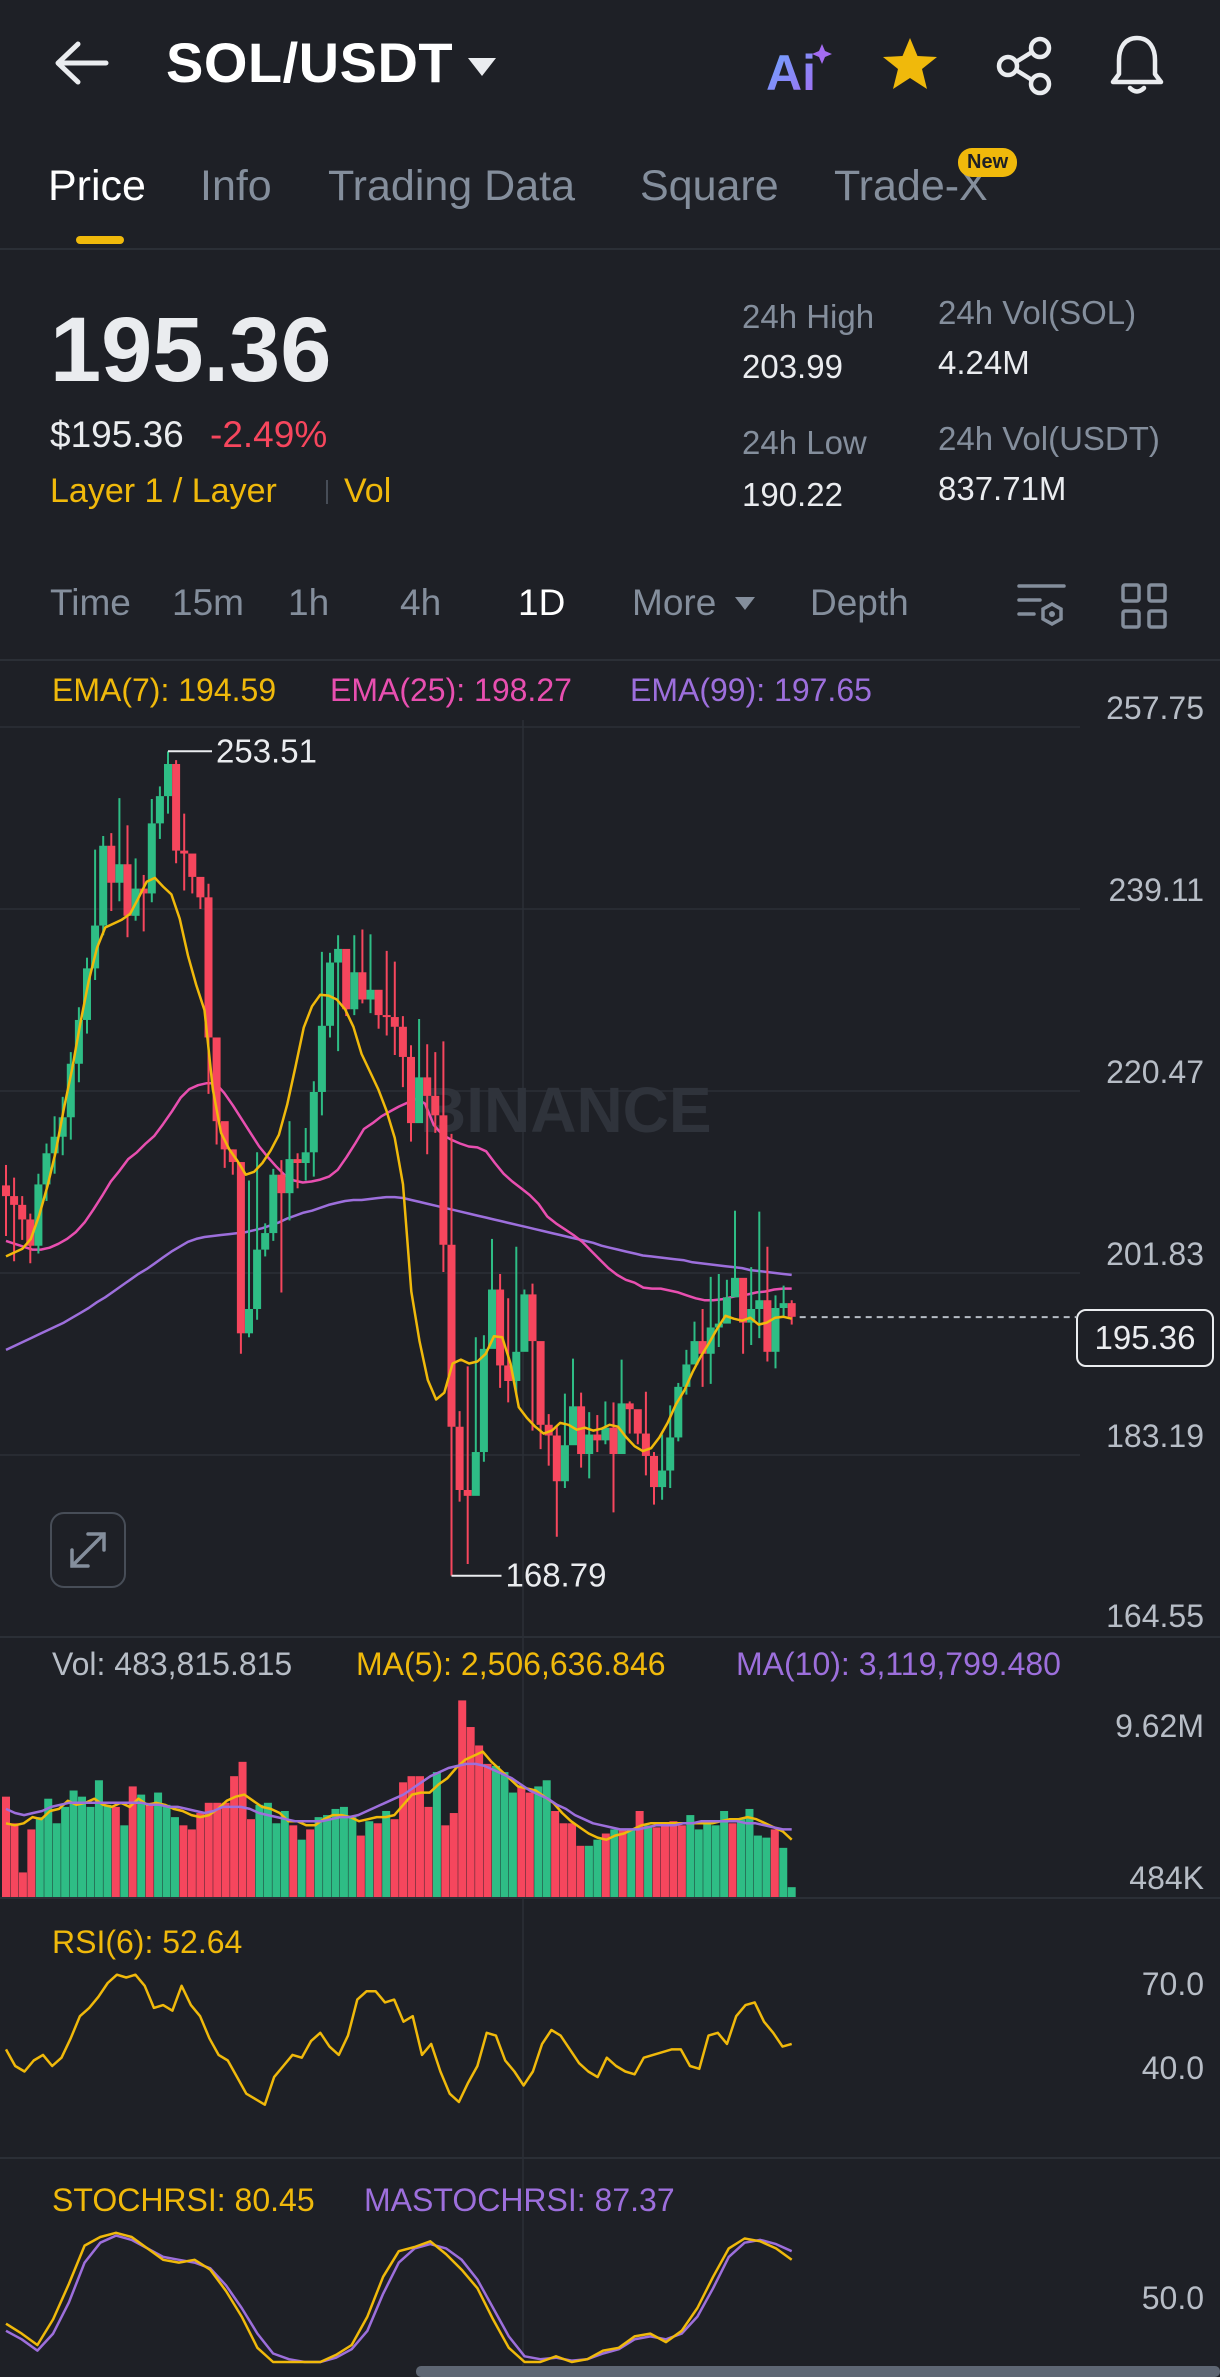  I want to click on stochrsi-label: STOCHRSI: 80.45, so click(183, 2200).